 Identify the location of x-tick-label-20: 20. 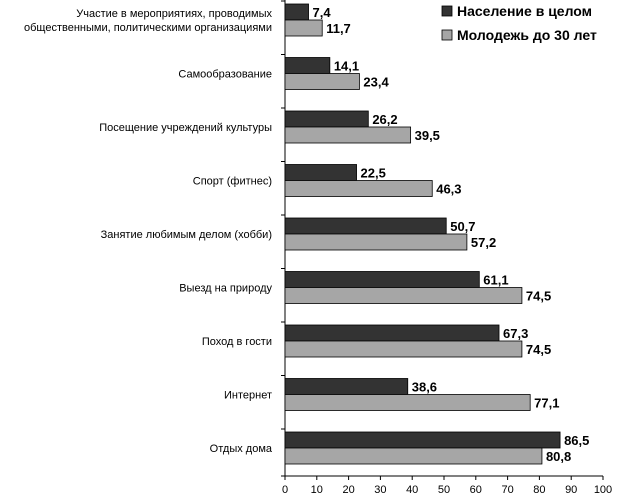
(348, 490).